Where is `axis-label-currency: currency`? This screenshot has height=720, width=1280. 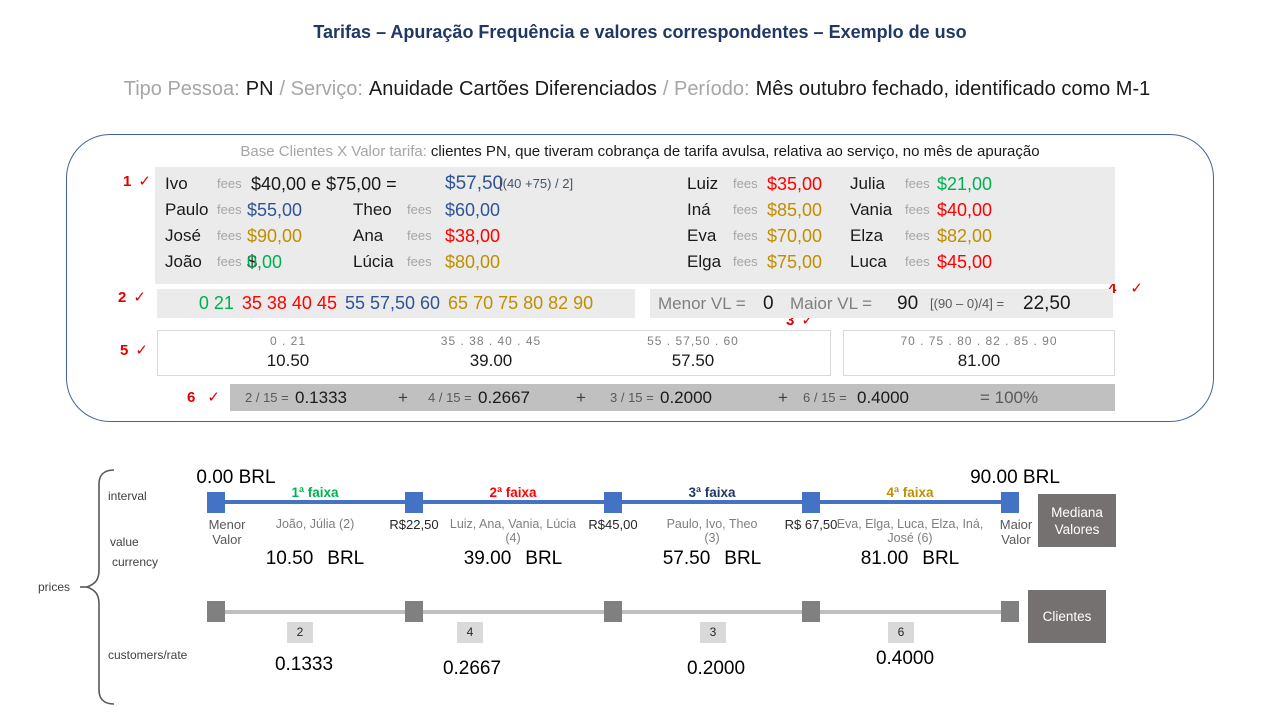 axis-label-currency: currency is located at coordinates (135, 562).